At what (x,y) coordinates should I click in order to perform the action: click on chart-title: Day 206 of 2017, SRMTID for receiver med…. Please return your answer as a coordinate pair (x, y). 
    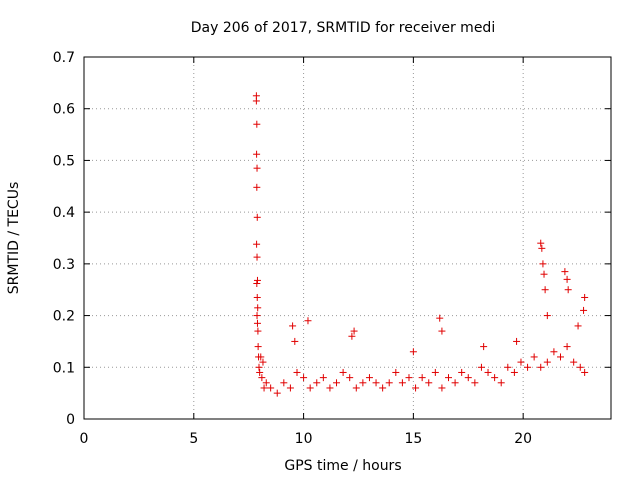
    Looking at the image, I should click on (343, 28).